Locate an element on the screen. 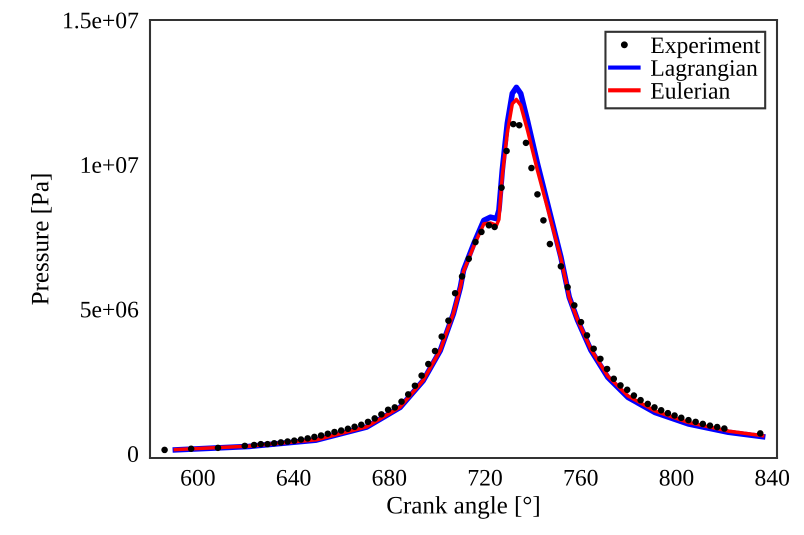 This screenshot has height=535, width=804. x-tick-label: 640 is located at coordinates (293, 478).